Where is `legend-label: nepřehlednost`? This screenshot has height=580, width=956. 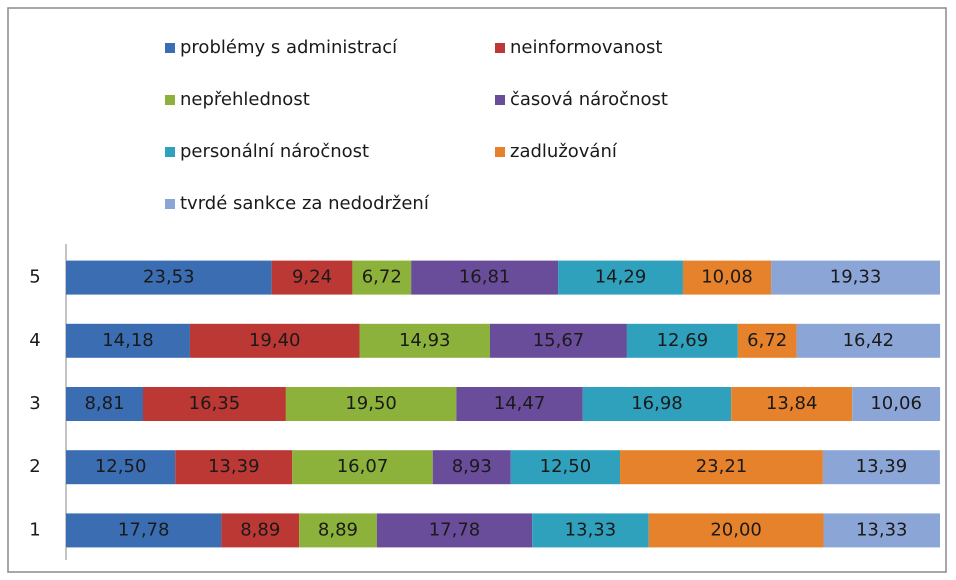 legend-label: nepřehlednost is located at coordinates (245, 99).